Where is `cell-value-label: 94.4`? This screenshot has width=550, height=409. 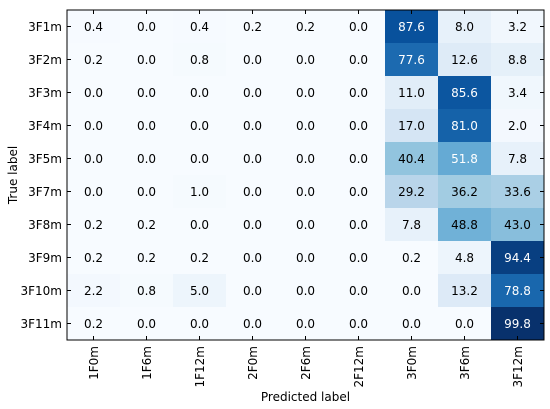 cell-value-label: 94.4 is located at coordinates (517, 258).